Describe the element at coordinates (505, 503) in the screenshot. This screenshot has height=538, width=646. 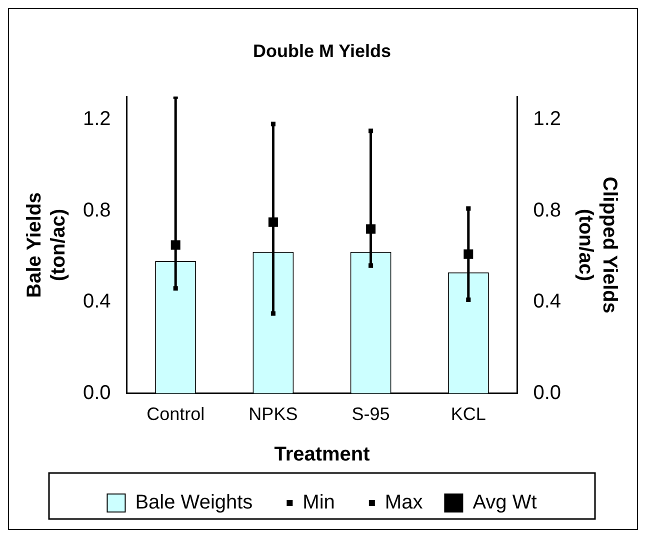
I see `legend-label: Avg Wt` at that location.